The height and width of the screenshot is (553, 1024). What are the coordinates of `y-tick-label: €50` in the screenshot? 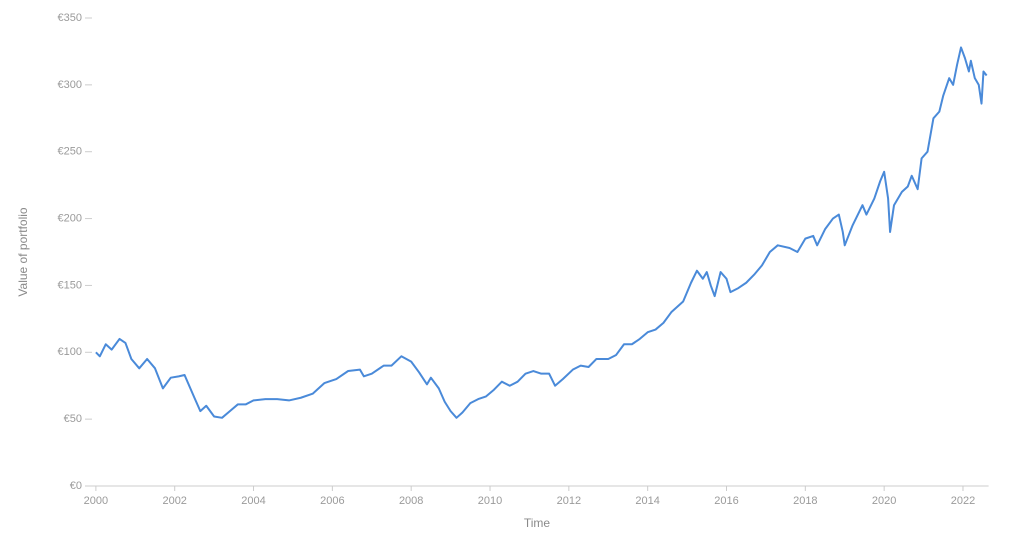 It's located at (73, 419).